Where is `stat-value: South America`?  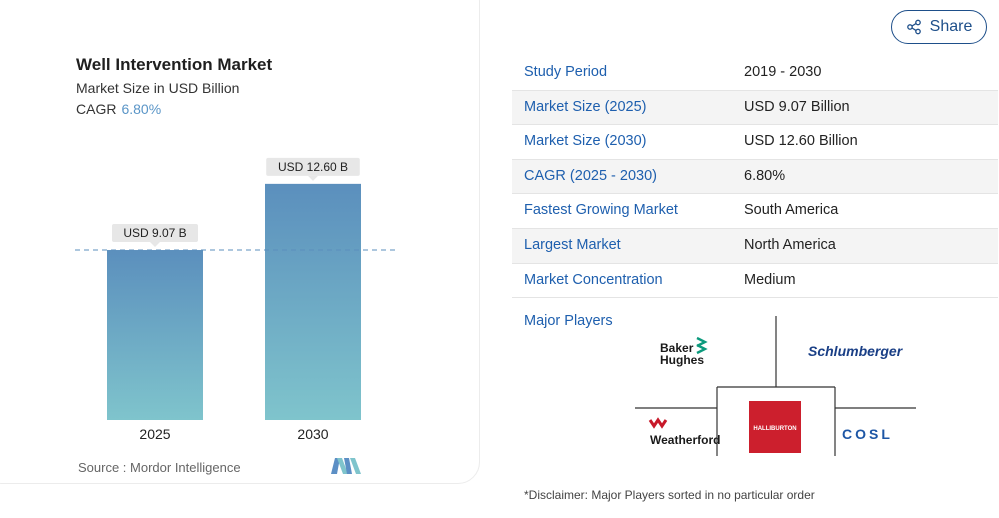 stat-value: South America is located at coordinates (791, 210).